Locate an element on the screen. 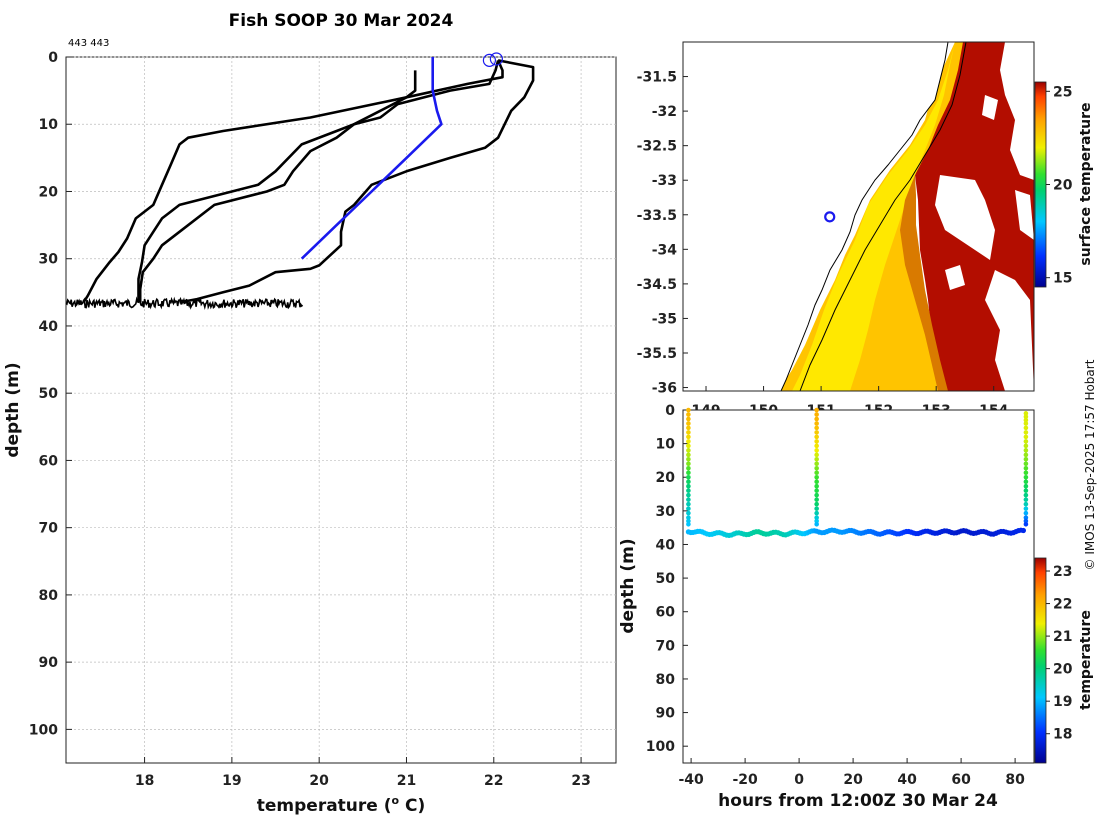 This screenshot has width=1100, height=820. section-x-tick-label: 80 is located at coordinates (1015, 780).